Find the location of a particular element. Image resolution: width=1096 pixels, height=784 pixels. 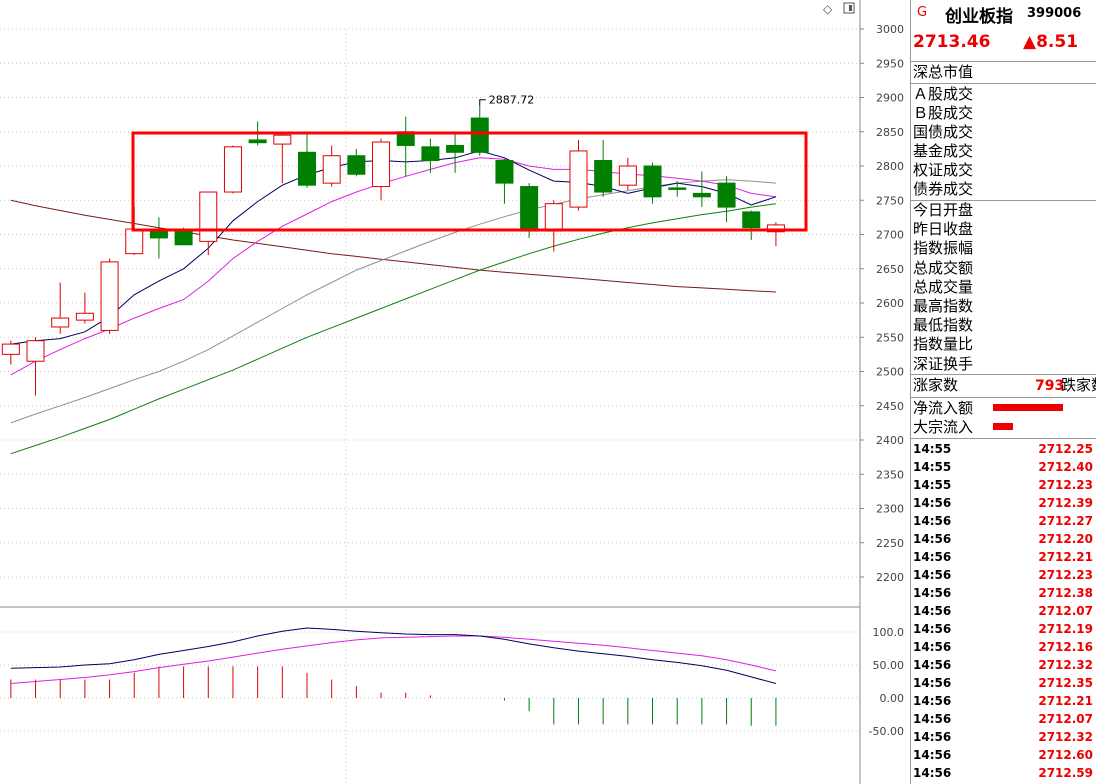

stat-label-0: 今日开盘 is located at coordinates (943, 210).